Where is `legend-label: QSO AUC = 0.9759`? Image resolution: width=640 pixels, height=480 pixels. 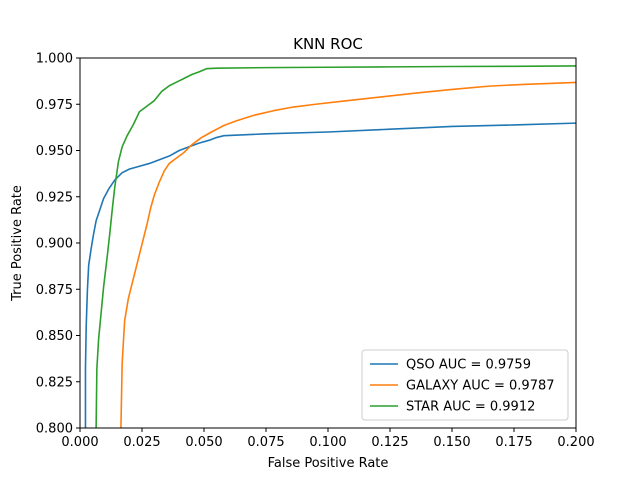 legend-label: QSO AUC = 0.9759 is located at coordinates (468, 365).